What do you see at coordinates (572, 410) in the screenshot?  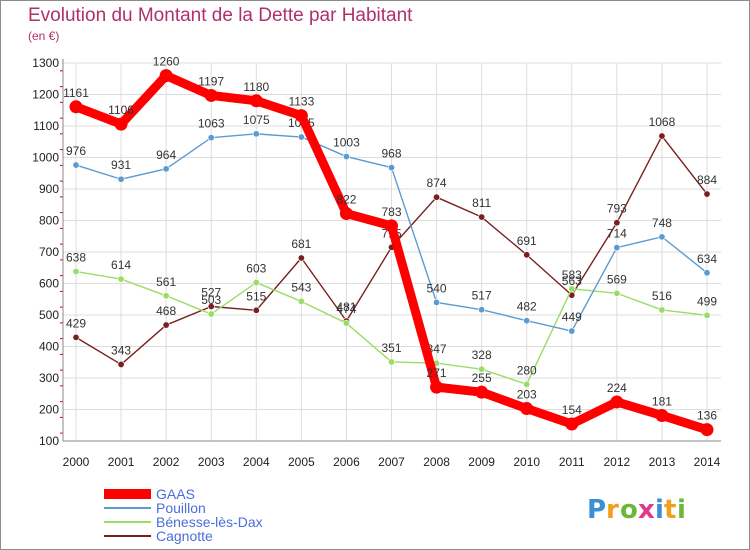 I see `data-label: 154` at bounding box center [572, 410].